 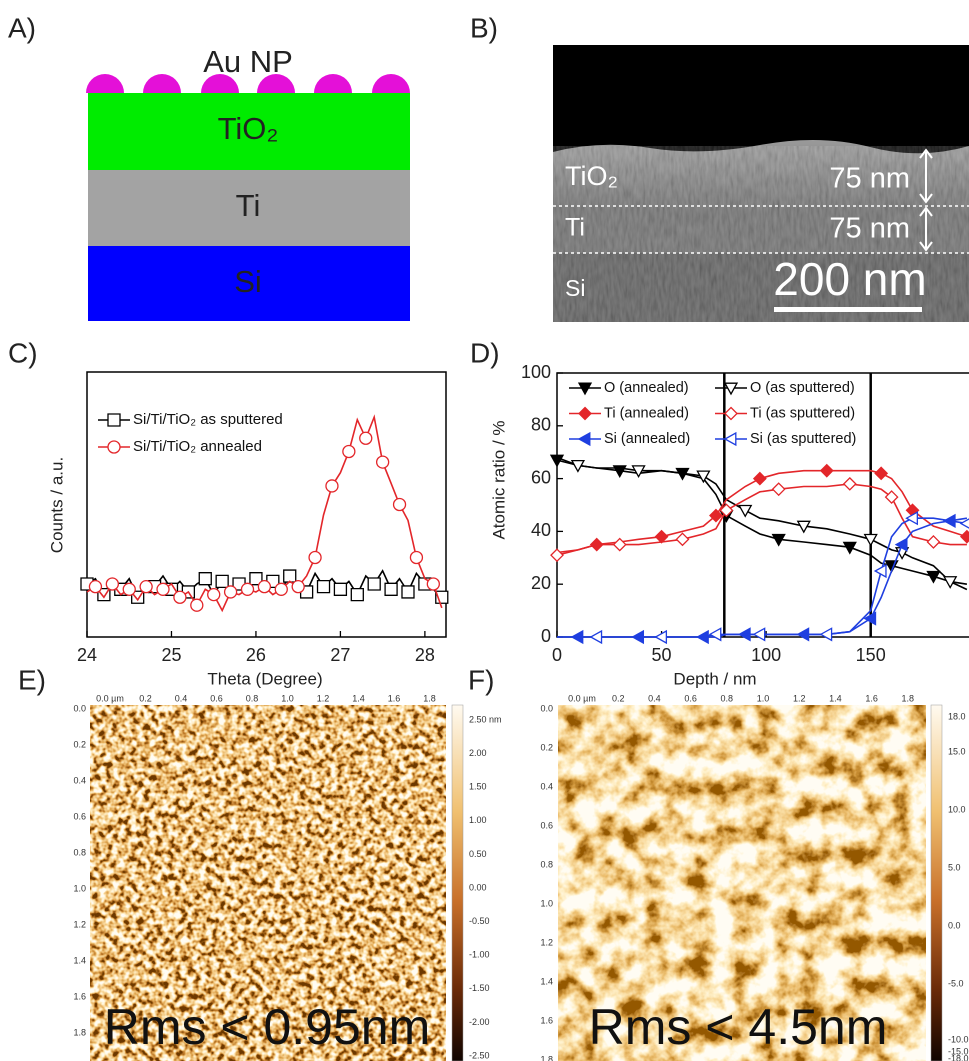 I want to click on afm-x-tick-label: 0.2, so click(x=145, y=698).